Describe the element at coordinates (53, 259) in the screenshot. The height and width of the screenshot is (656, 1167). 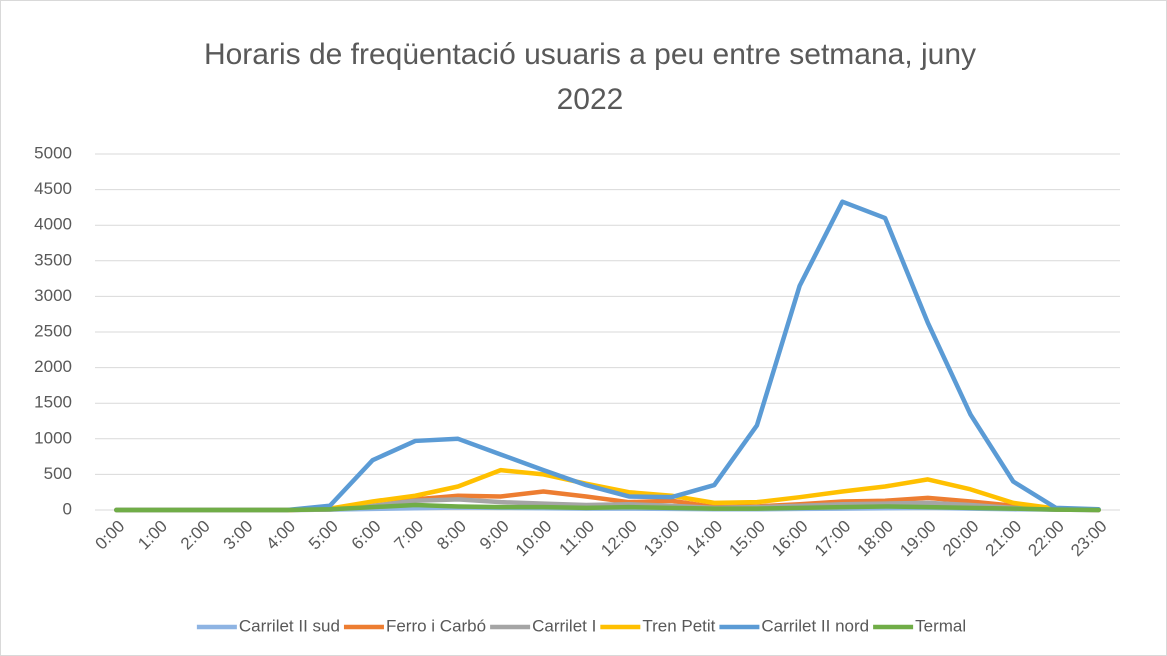
I see `y-tick-label: 3500` at that location.